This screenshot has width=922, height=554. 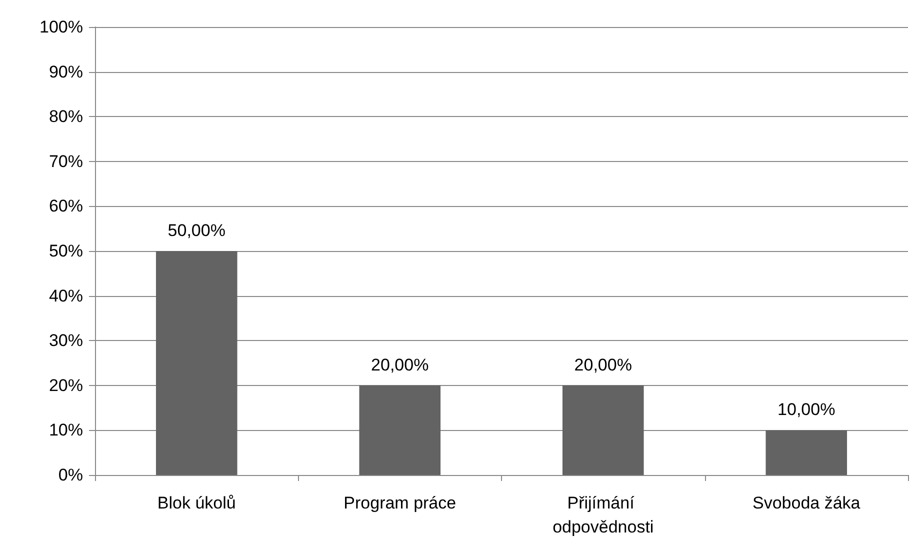 What do you see at coordinates (65, 251) in the screenshot?
I see `y-tick-label: 50%` at bounding box center [65, 251].